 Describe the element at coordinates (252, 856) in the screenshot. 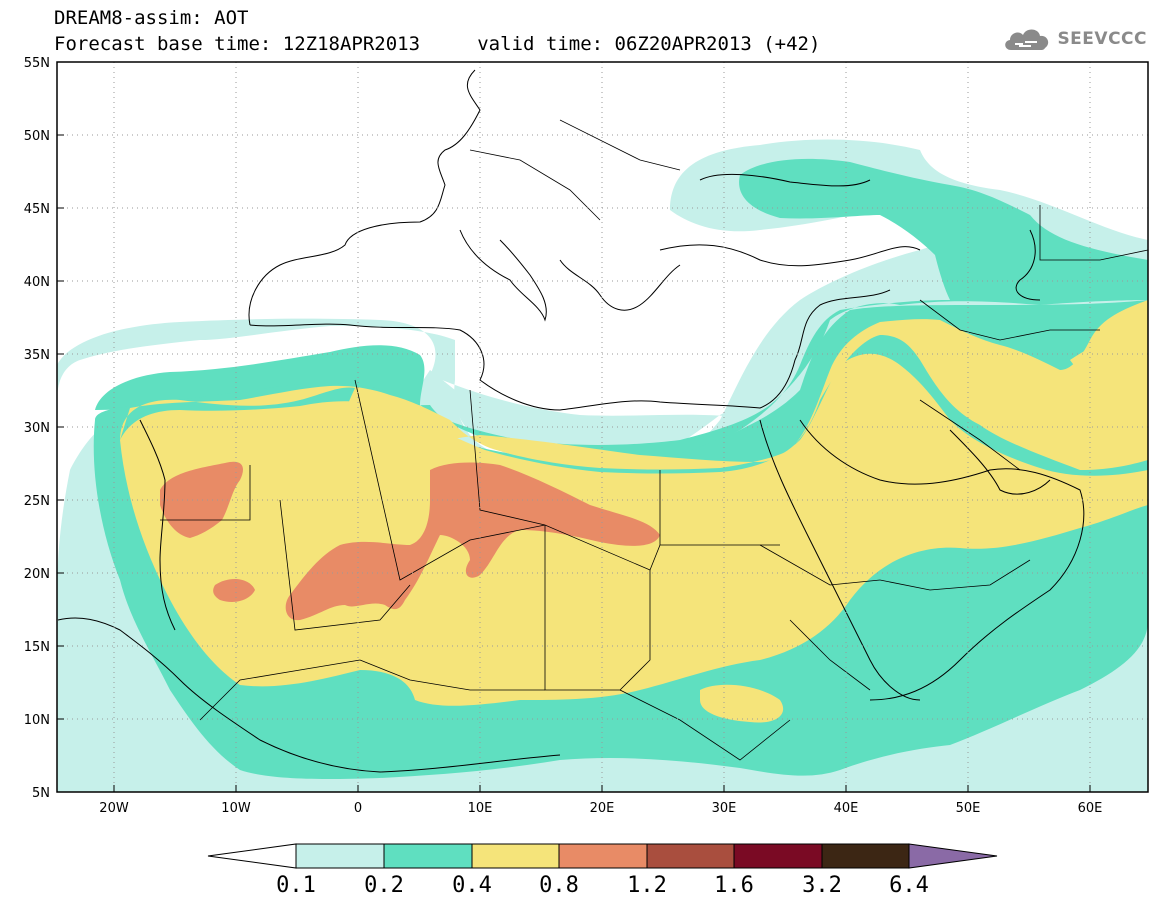

I see `colorbar-low-arrow` at that location.